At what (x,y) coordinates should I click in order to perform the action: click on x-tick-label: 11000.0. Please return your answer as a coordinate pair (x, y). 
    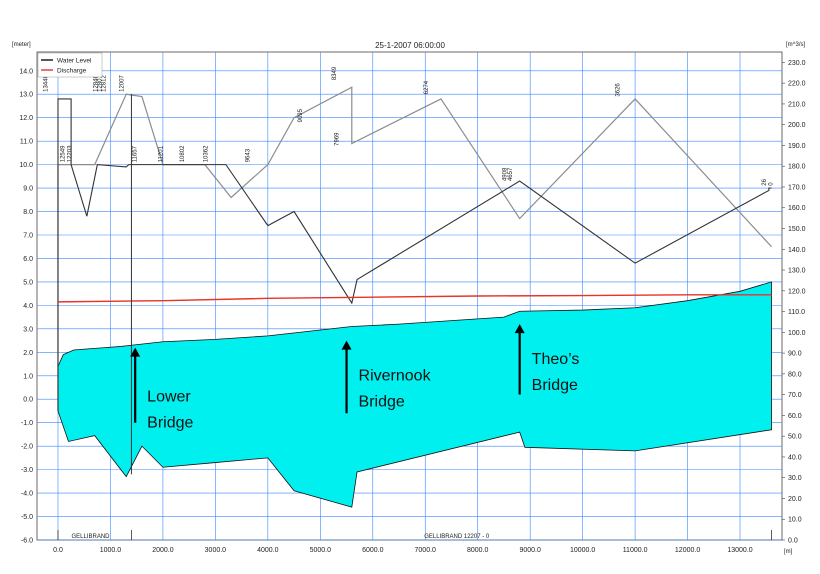
    Looking at the image, I should click on (635, 550).